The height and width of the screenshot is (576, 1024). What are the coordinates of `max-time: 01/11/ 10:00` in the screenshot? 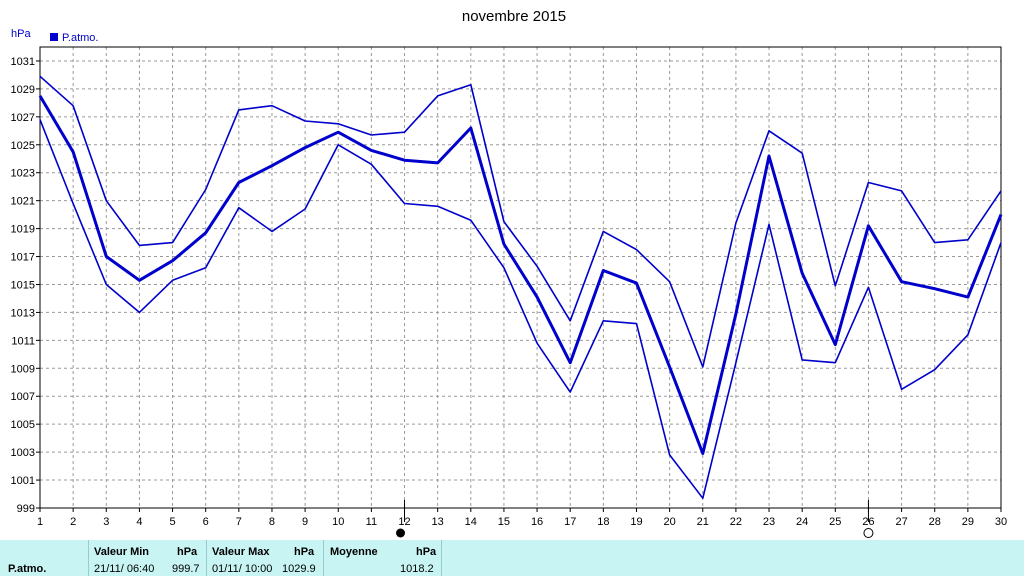 It's located at (242, 569).